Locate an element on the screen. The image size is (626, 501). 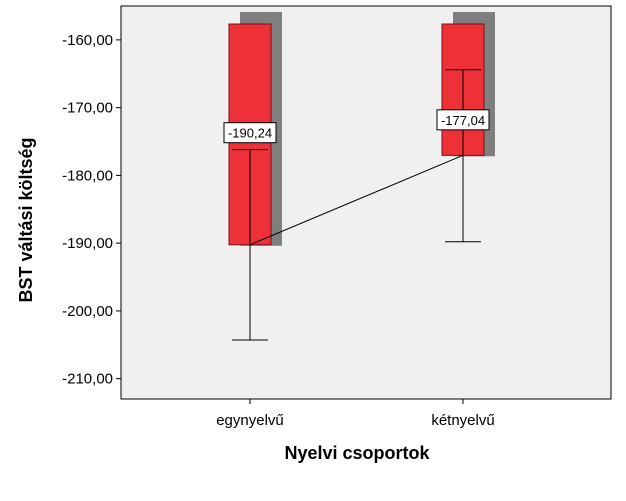
data-label-text: -177,04 is located at coordinates (463, 120).